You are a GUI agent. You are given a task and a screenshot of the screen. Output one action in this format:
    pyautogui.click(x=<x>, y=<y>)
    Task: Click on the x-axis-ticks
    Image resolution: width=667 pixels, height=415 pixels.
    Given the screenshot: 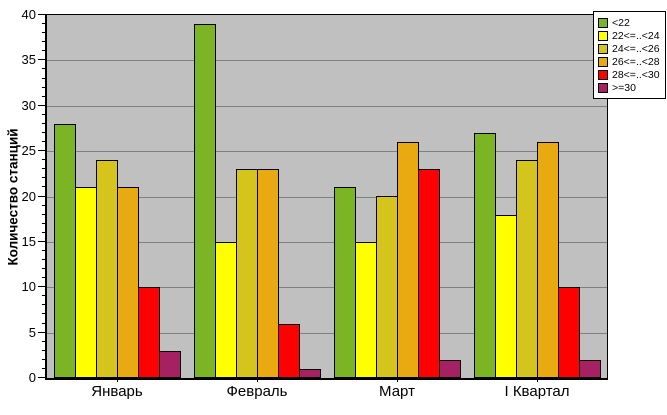 What is the action you would take?
    pyautogui.click(x=327, y=380)
    